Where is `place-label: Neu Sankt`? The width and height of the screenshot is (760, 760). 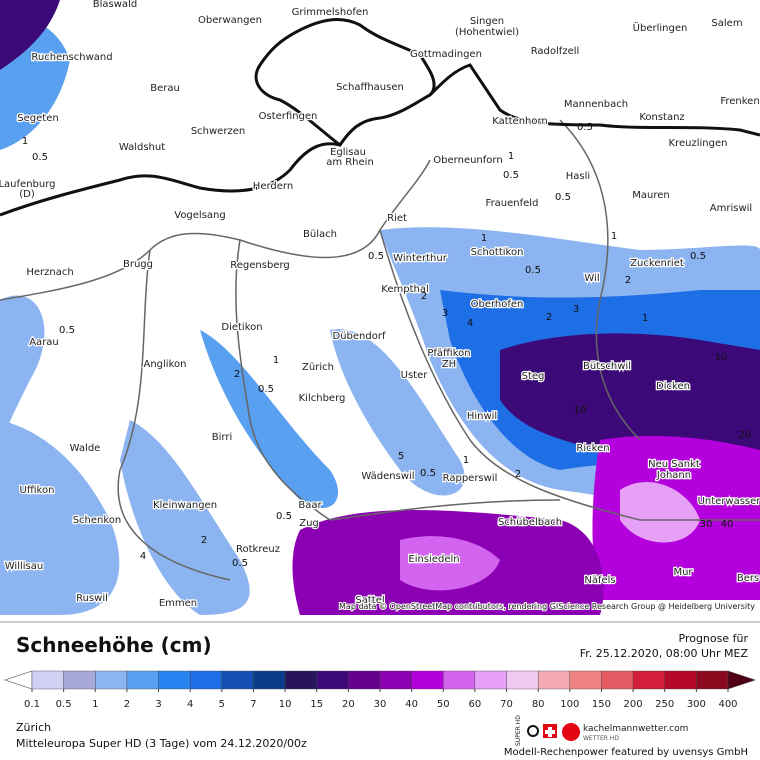
place-label: Neu Sankt is located at coordinates (674, 464).